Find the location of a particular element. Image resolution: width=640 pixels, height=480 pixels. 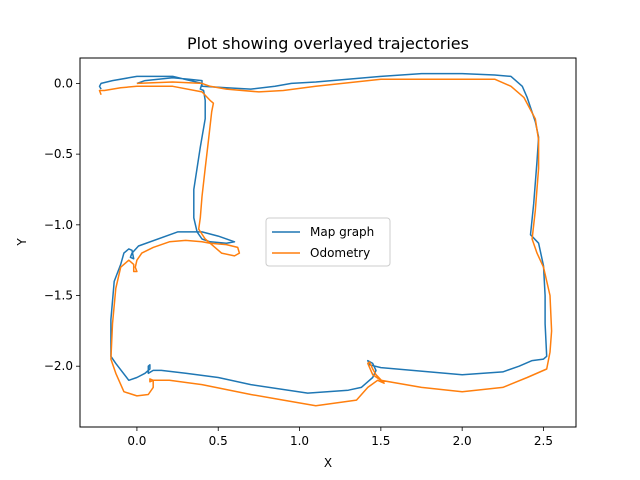

chart-title: Plot showing overlayed trajectories is located at coordinates (328, 43).